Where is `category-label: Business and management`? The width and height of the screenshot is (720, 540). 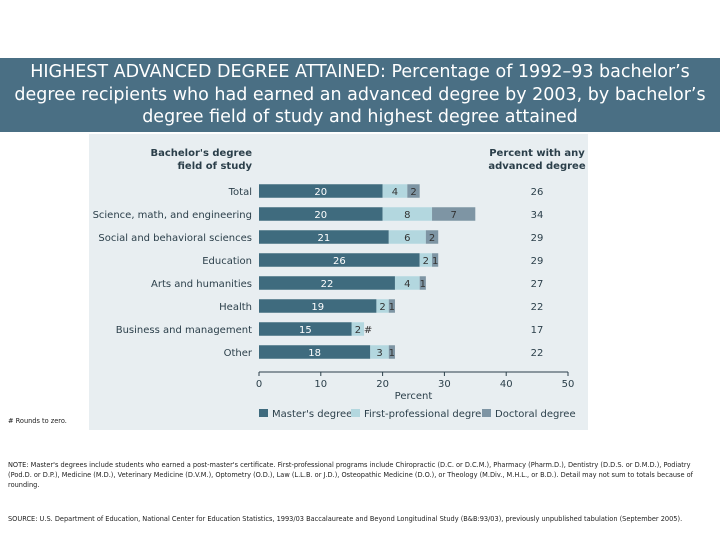
category-label: Business and management is located at coordinates (184, 330).